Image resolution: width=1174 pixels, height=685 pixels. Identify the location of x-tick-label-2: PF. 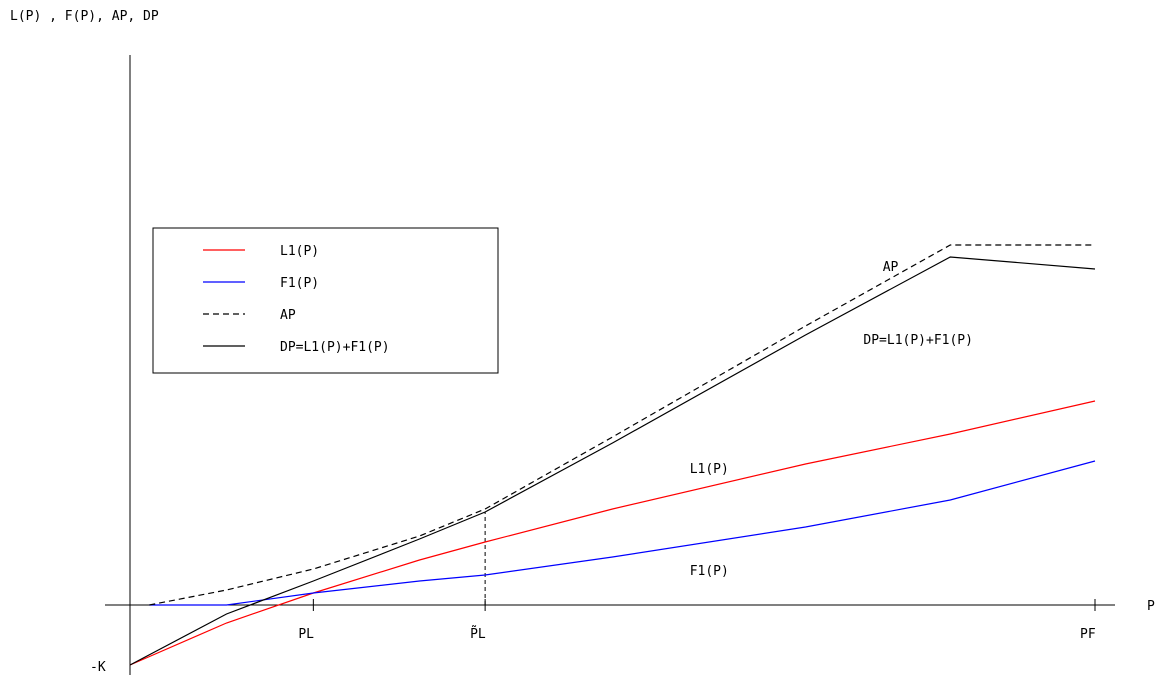
(1088, 634).